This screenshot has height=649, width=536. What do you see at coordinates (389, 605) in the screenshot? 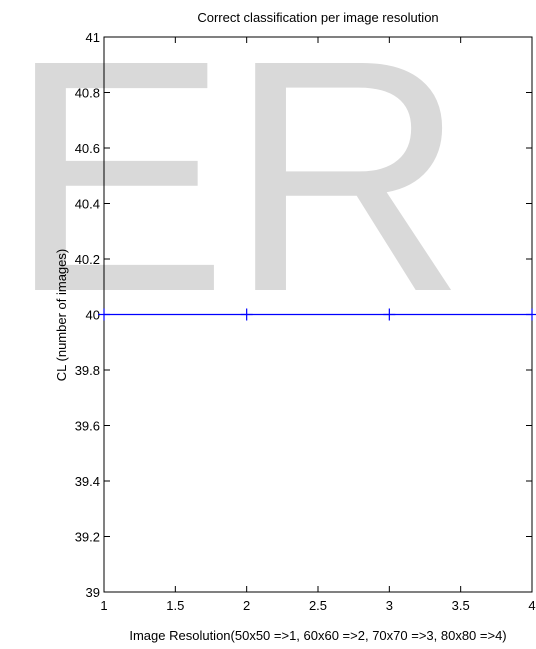
I see `x-tick-label: 3` at bounding box center [389, 605].